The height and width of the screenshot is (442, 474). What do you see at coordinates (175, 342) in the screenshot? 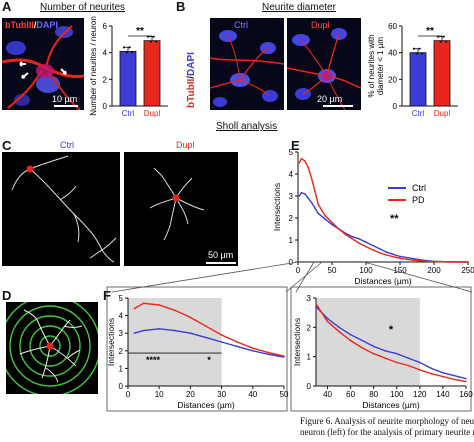
I see `shaded-region` at bounding box center [175, 342].